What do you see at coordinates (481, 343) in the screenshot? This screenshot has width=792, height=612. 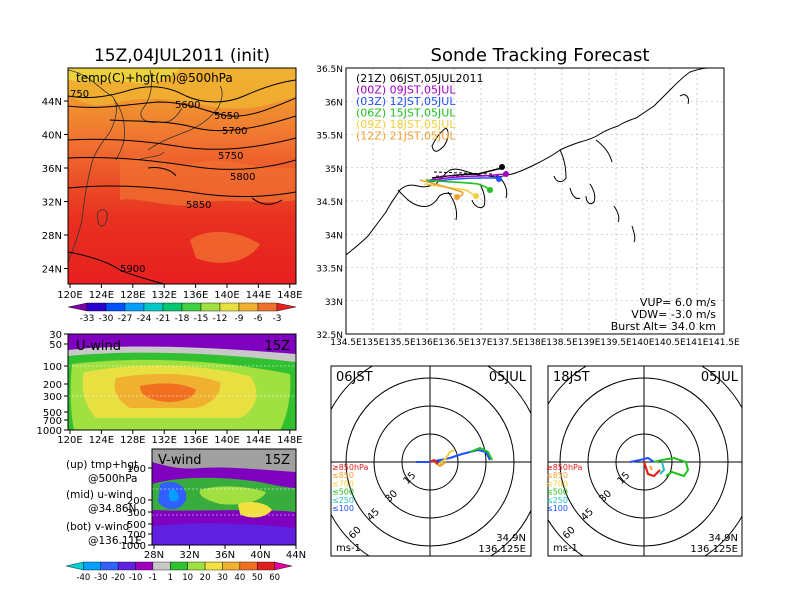 I see `lon-tick-label: 137E` at bounding box center [481, 343].